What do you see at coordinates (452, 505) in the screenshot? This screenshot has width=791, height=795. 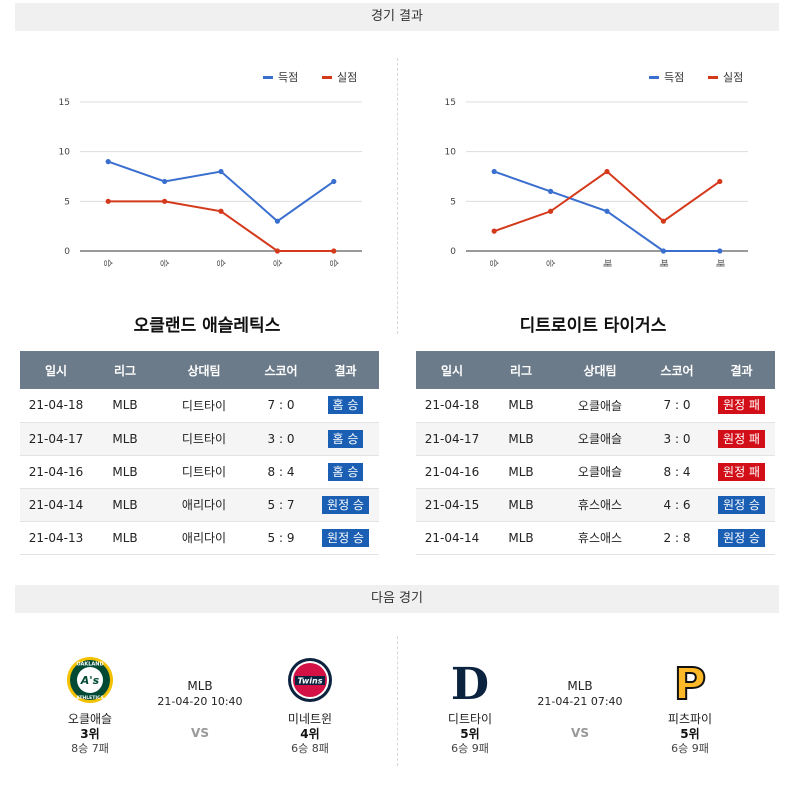 I see `cell-date: 21-04-15` at bounding box center [452, 505].